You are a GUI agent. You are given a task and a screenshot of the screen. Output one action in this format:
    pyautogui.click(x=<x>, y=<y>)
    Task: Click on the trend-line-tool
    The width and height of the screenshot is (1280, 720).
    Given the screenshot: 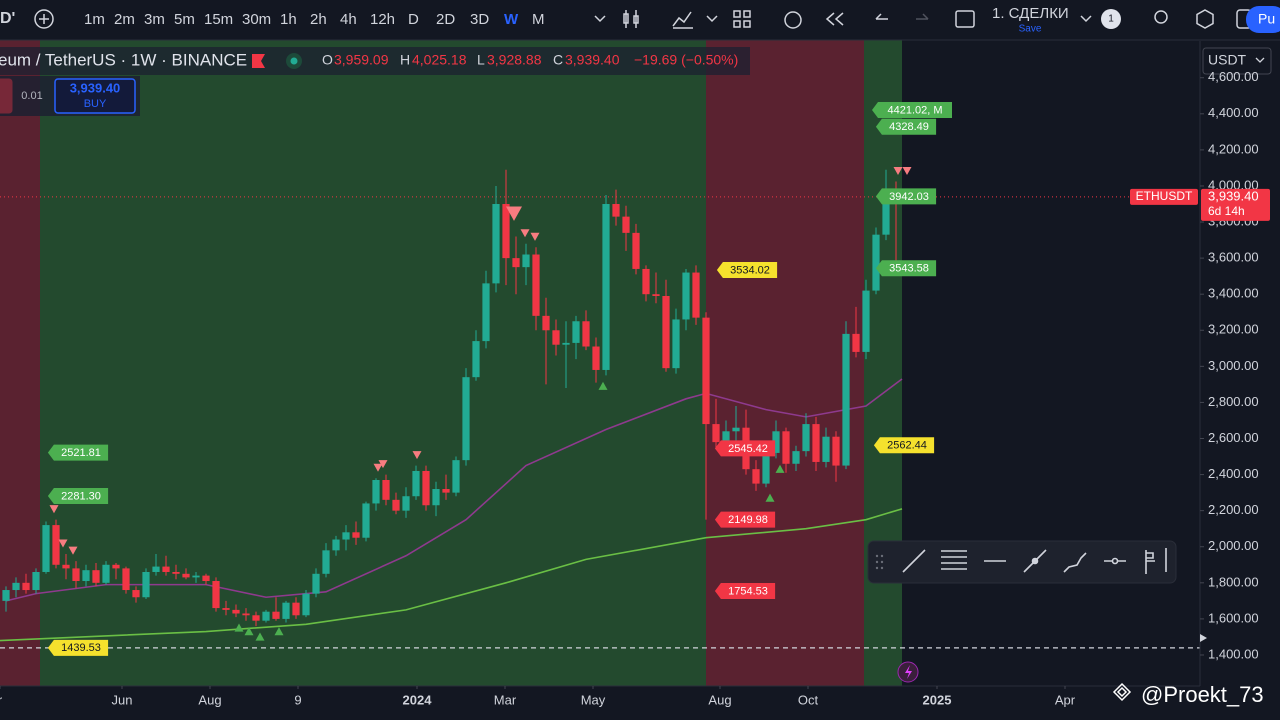 What is the action you would take?
    pyautogui.click(x=914, y=561)
    